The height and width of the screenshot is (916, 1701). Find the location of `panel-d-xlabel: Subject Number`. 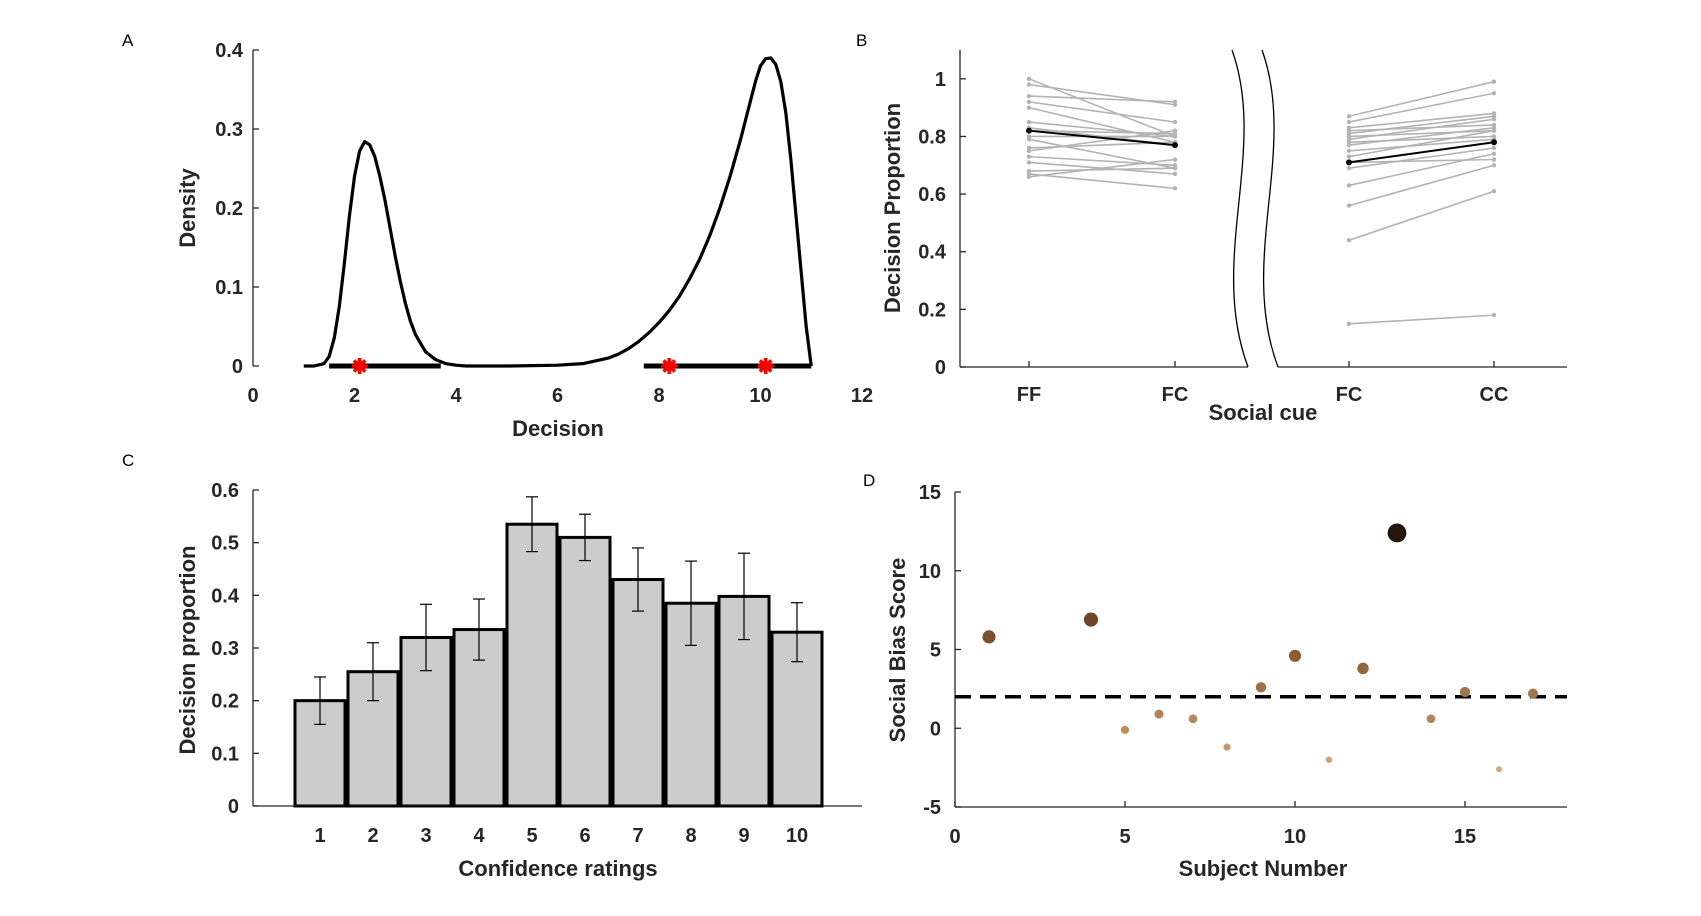

panel-d-xlabel: Subject Number is located at coordinates (1263, 868).